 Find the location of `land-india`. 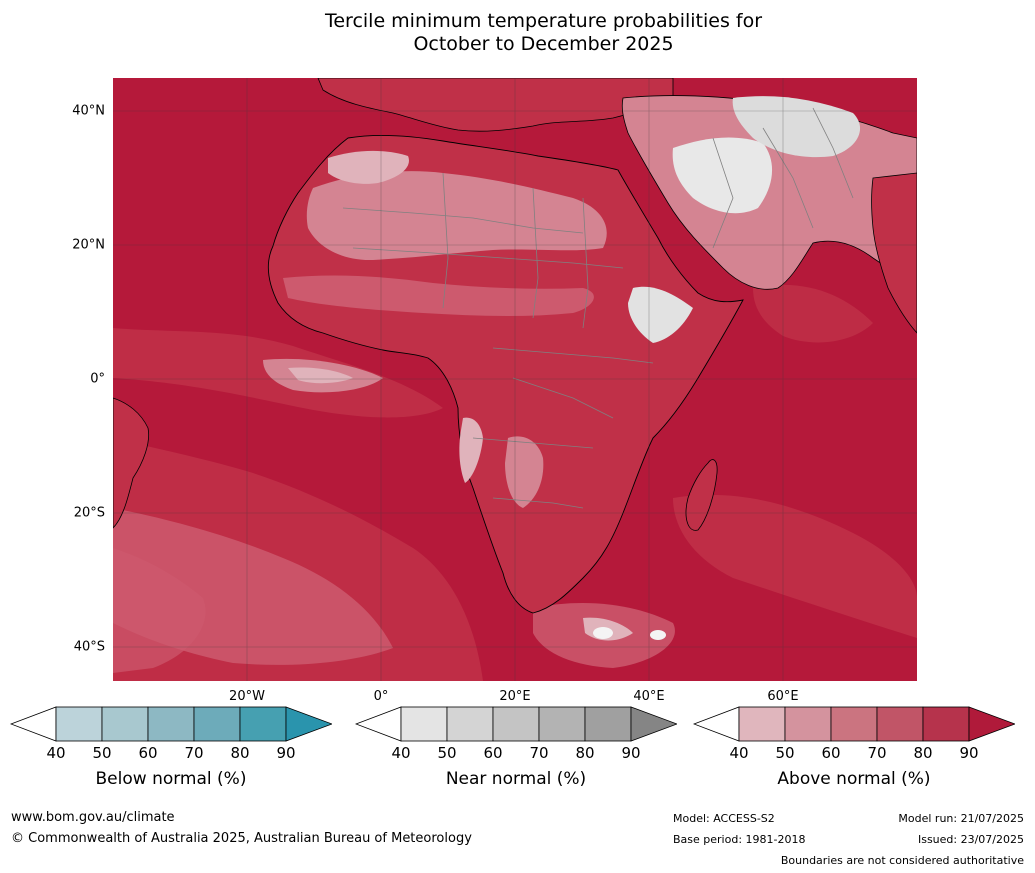

land-india is located at coordinates (894, 253).